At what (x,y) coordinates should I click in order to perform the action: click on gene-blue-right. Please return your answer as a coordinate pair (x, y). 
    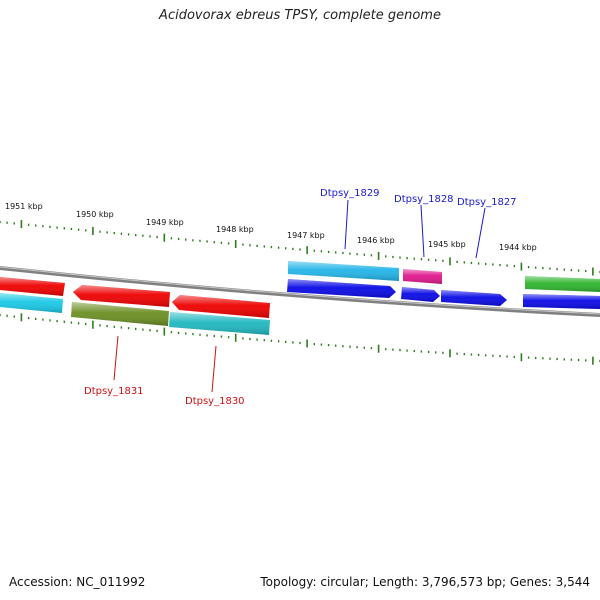
    Looking at the image, I should click on (561, 301).